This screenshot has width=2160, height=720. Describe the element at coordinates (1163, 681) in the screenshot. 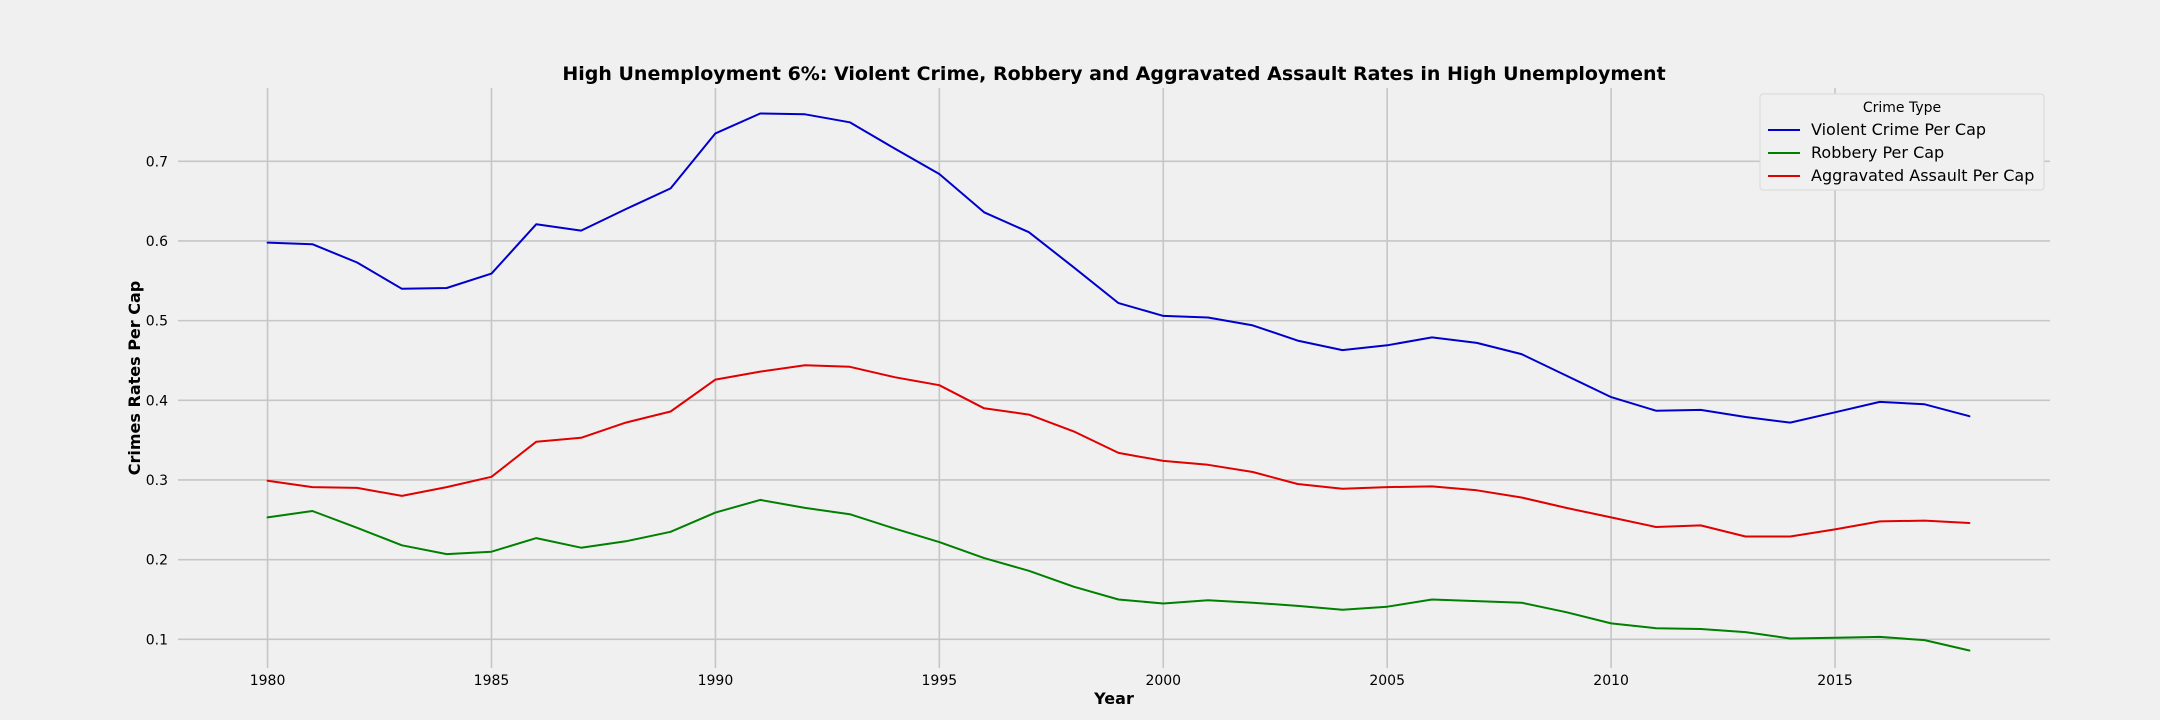

I see `x-tick-label: 2000` at that location.